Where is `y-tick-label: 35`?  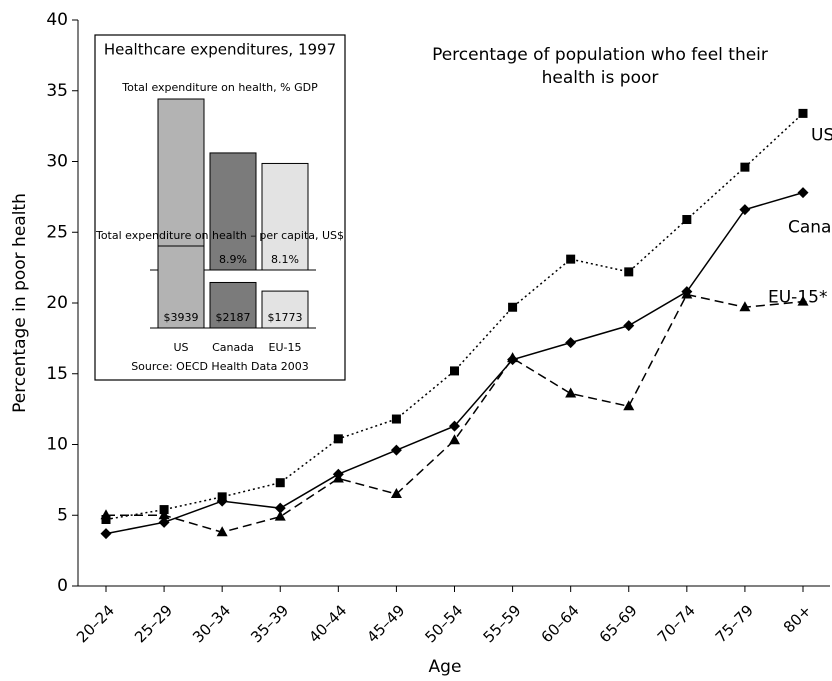
y-tick-label: 35 is located at coordinates (57, 91).